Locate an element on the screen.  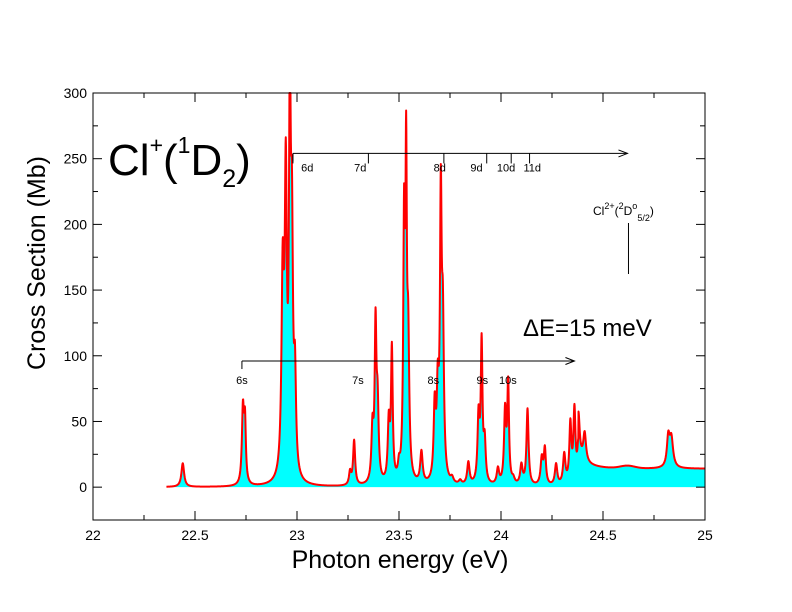
d-series-label: 10d is located at coordinates (506, 168).